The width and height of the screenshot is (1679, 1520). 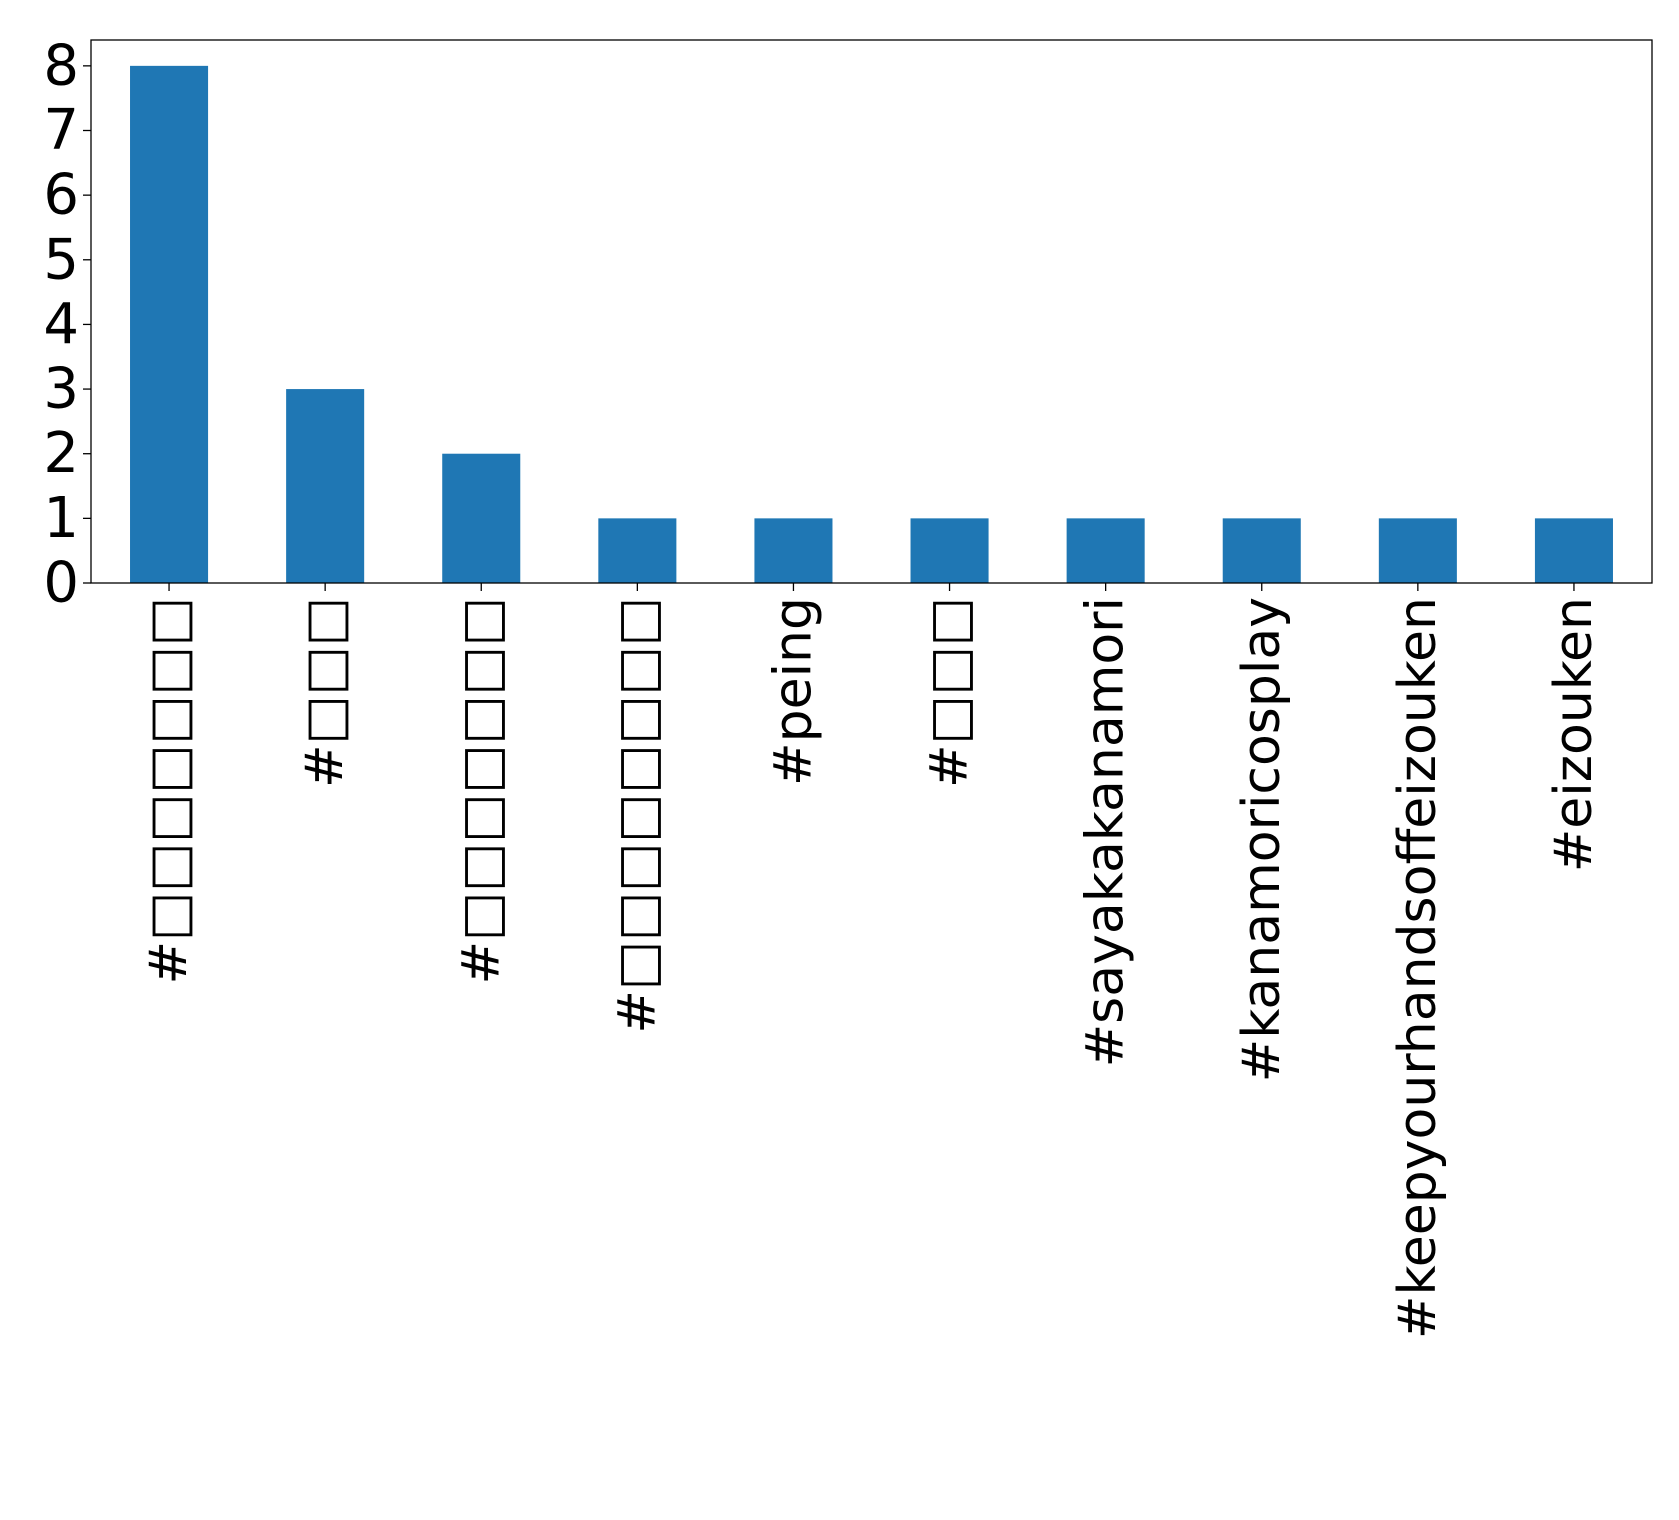 I want to click on x-tick-label-text-5: #□□□, so click(x=950, y=692).